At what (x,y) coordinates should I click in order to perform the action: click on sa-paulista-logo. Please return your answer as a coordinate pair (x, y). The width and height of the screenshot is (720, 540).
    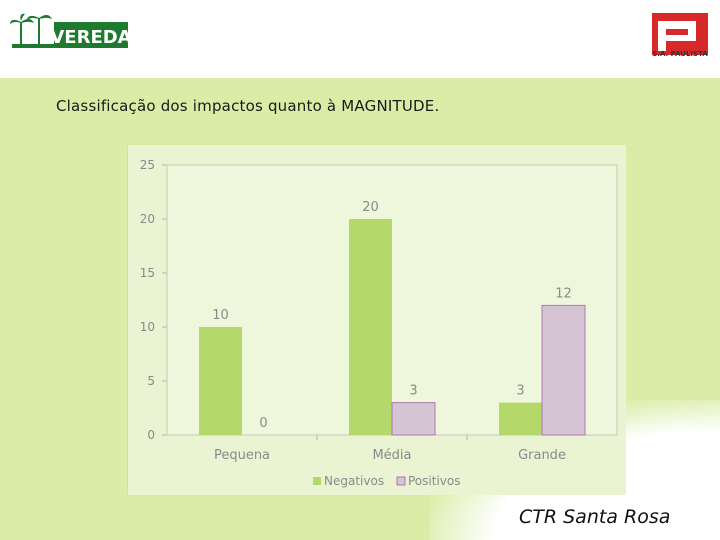
    Looking at the image, I should click on (680, 34).